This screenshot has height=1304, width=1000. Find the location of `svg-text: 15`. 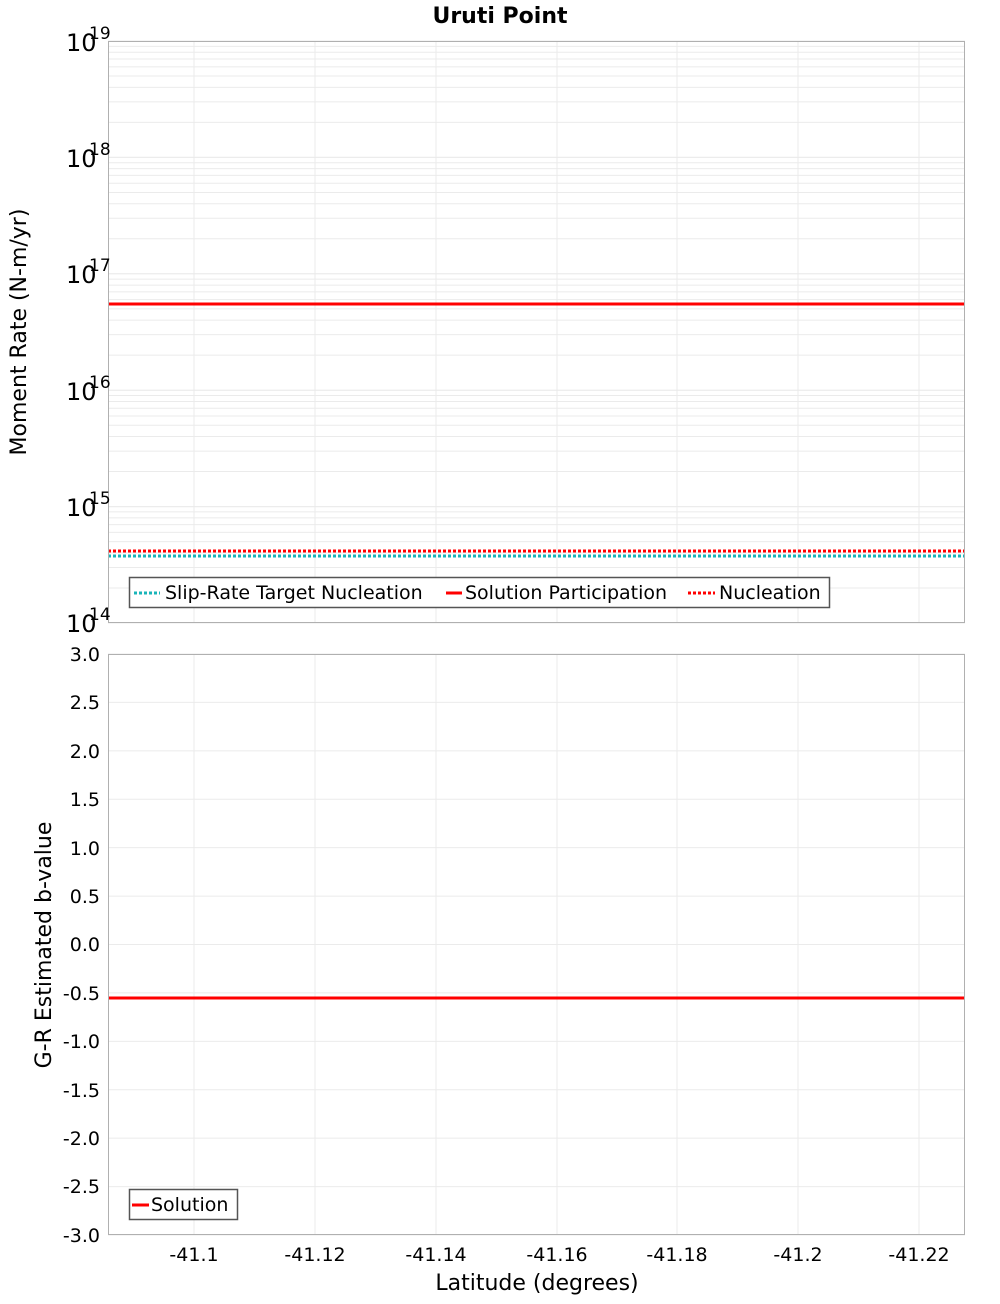

svg-text: 15 is located at coordinates (100, 499).